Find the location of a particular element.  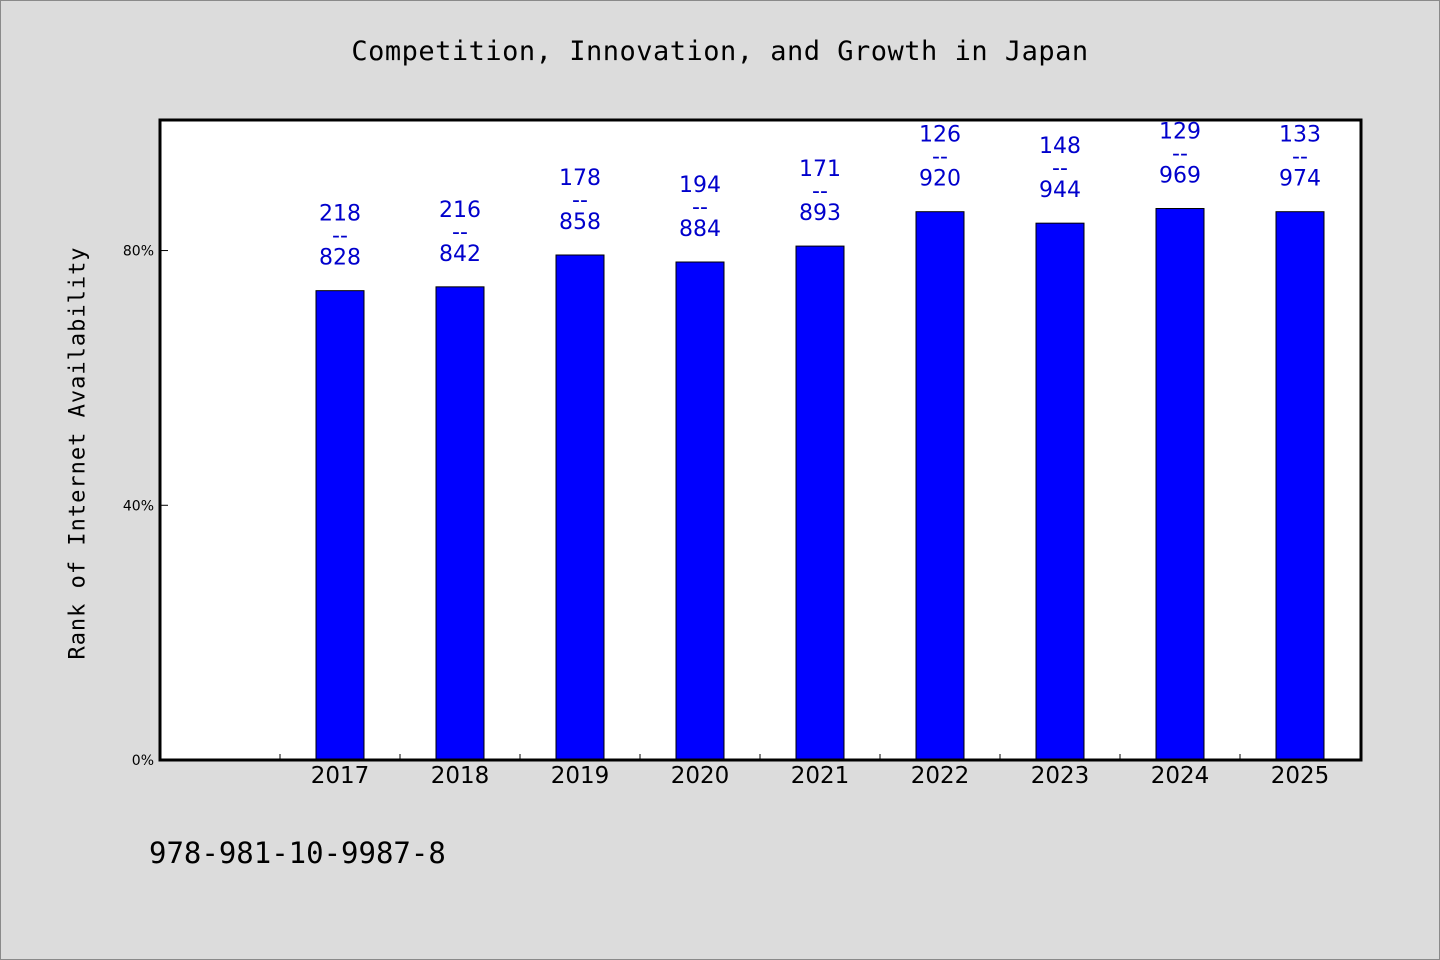

y-ticks-group: 0% 40% 80% is located at coordinates (145, 506).